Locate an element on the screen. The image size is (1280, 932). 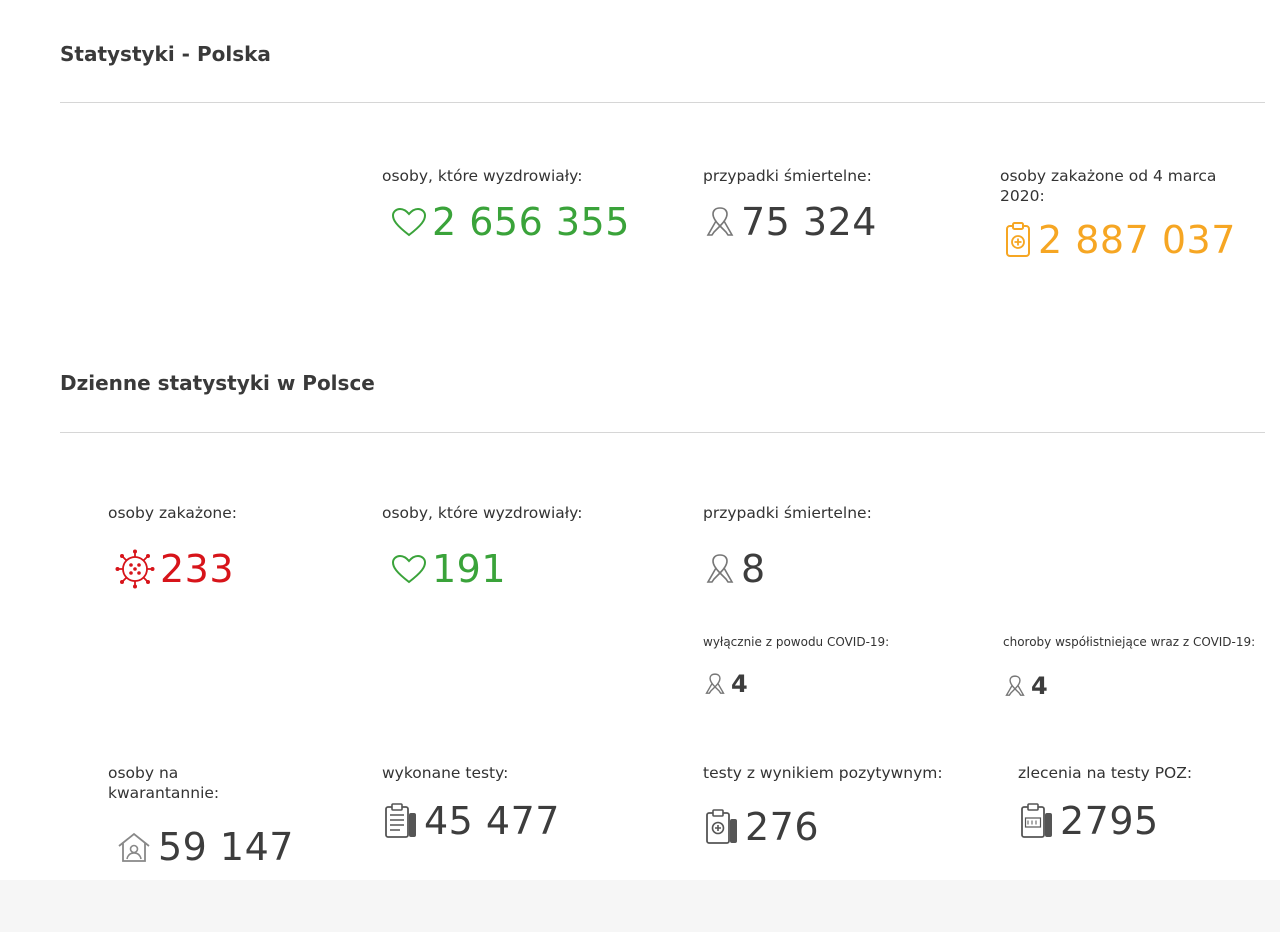
deaths-covid-only-label: wyłącznie z powodu COVID-19: is located at coordinates (796, 642).